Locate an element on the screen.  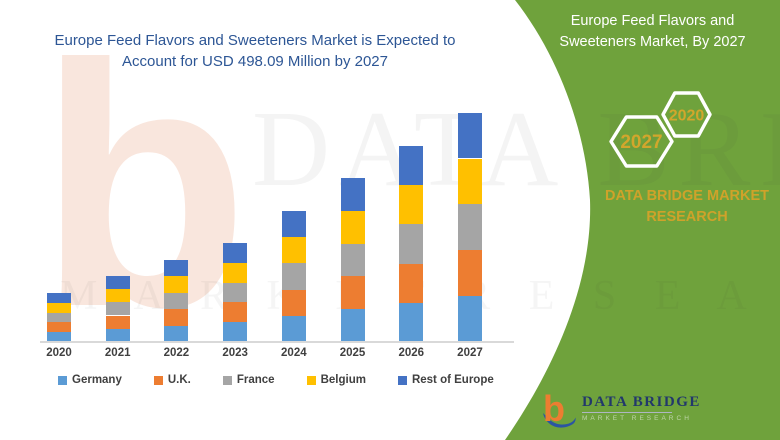
legend-label: U.K. is located at coordinates (179, 380).